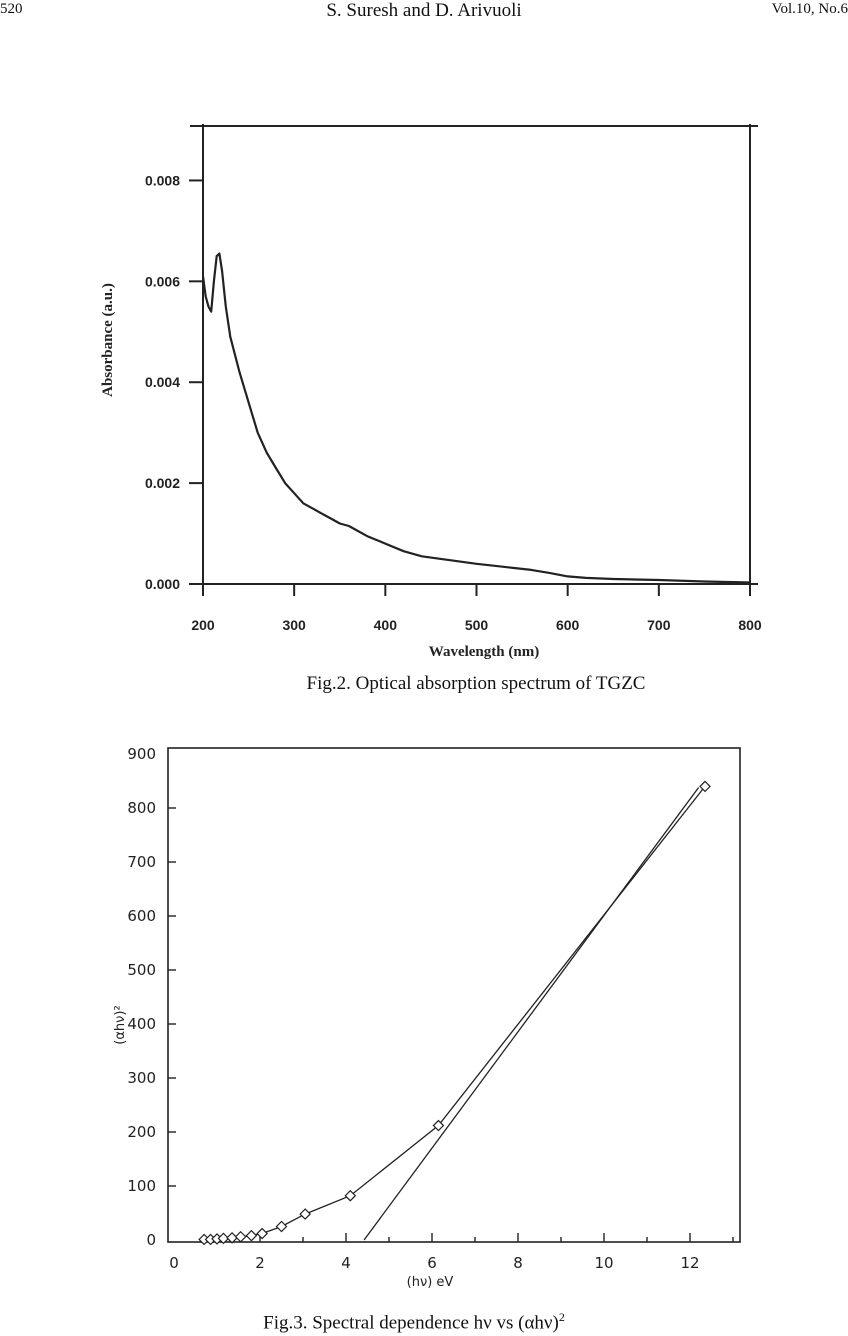  I want to click on figure-3-caption: Fig.3. Spectral dependence hν vs (αhν)2, so click(419, 1322).